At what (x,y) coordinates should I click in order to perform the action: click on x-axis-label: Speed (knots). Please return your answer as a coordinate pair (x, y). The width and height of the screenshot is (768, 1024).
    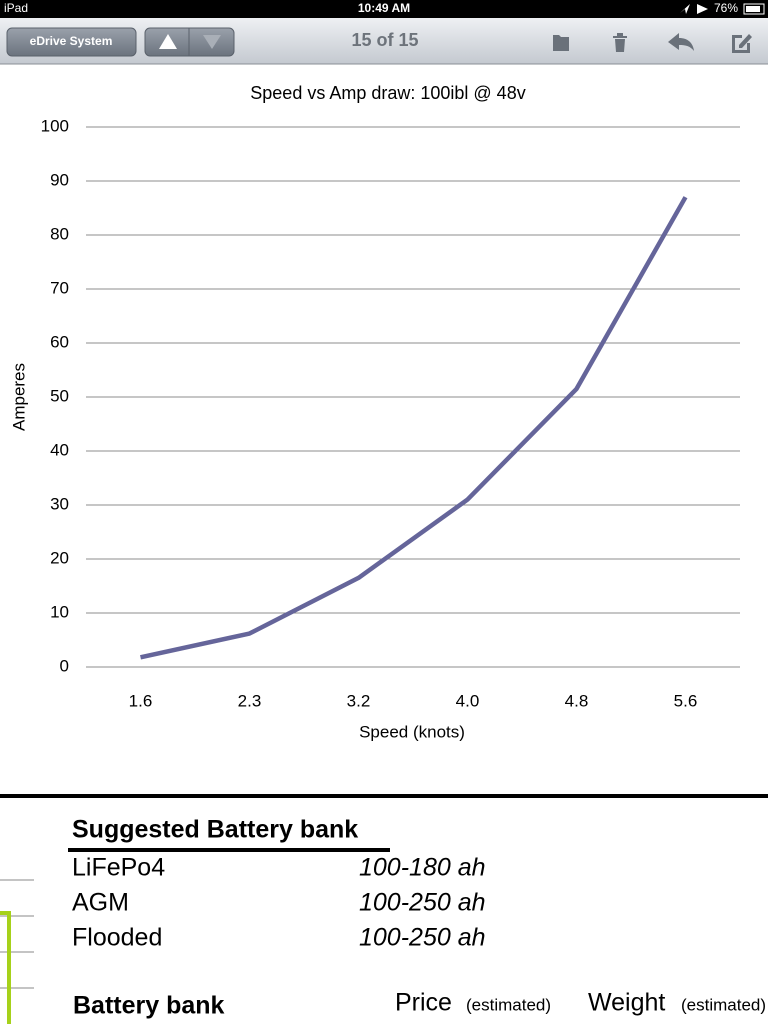
    Looking at the image, I should click on (412, 731).